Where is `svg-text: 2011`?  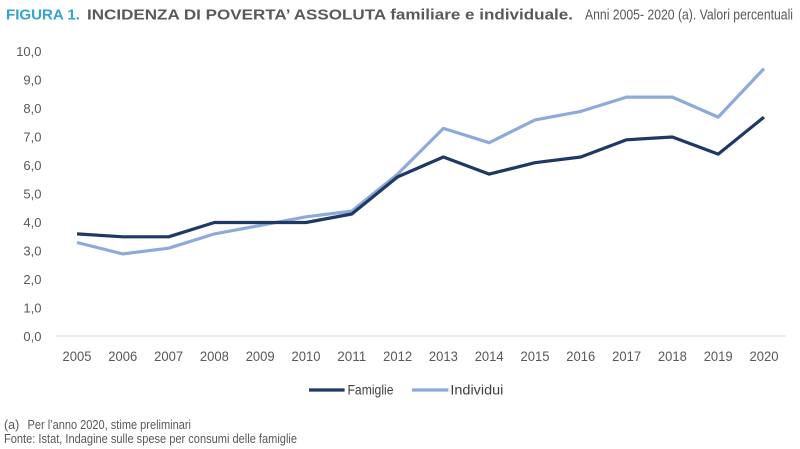 svg-text: 2011 is located at coordinates (351, 356).